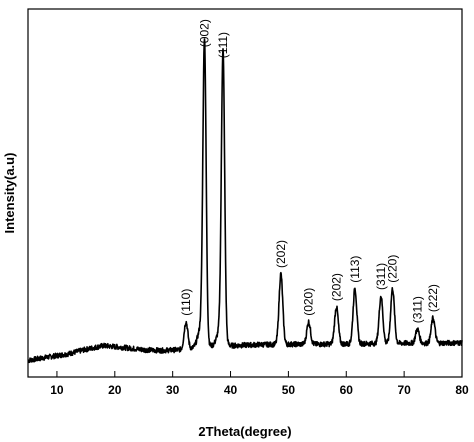 This screenshot has width=474, height=442. I want to click on x-tick-label: 10, so click(57, 390).